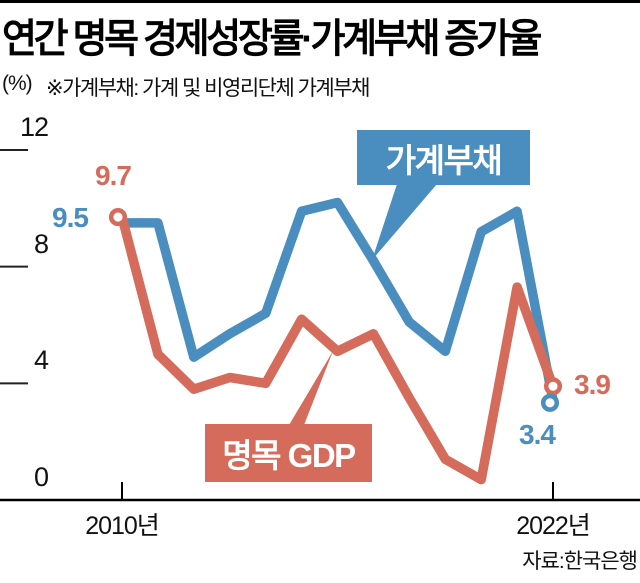  I want to click on y-axis-unit-label: (%), so click(17, 83).